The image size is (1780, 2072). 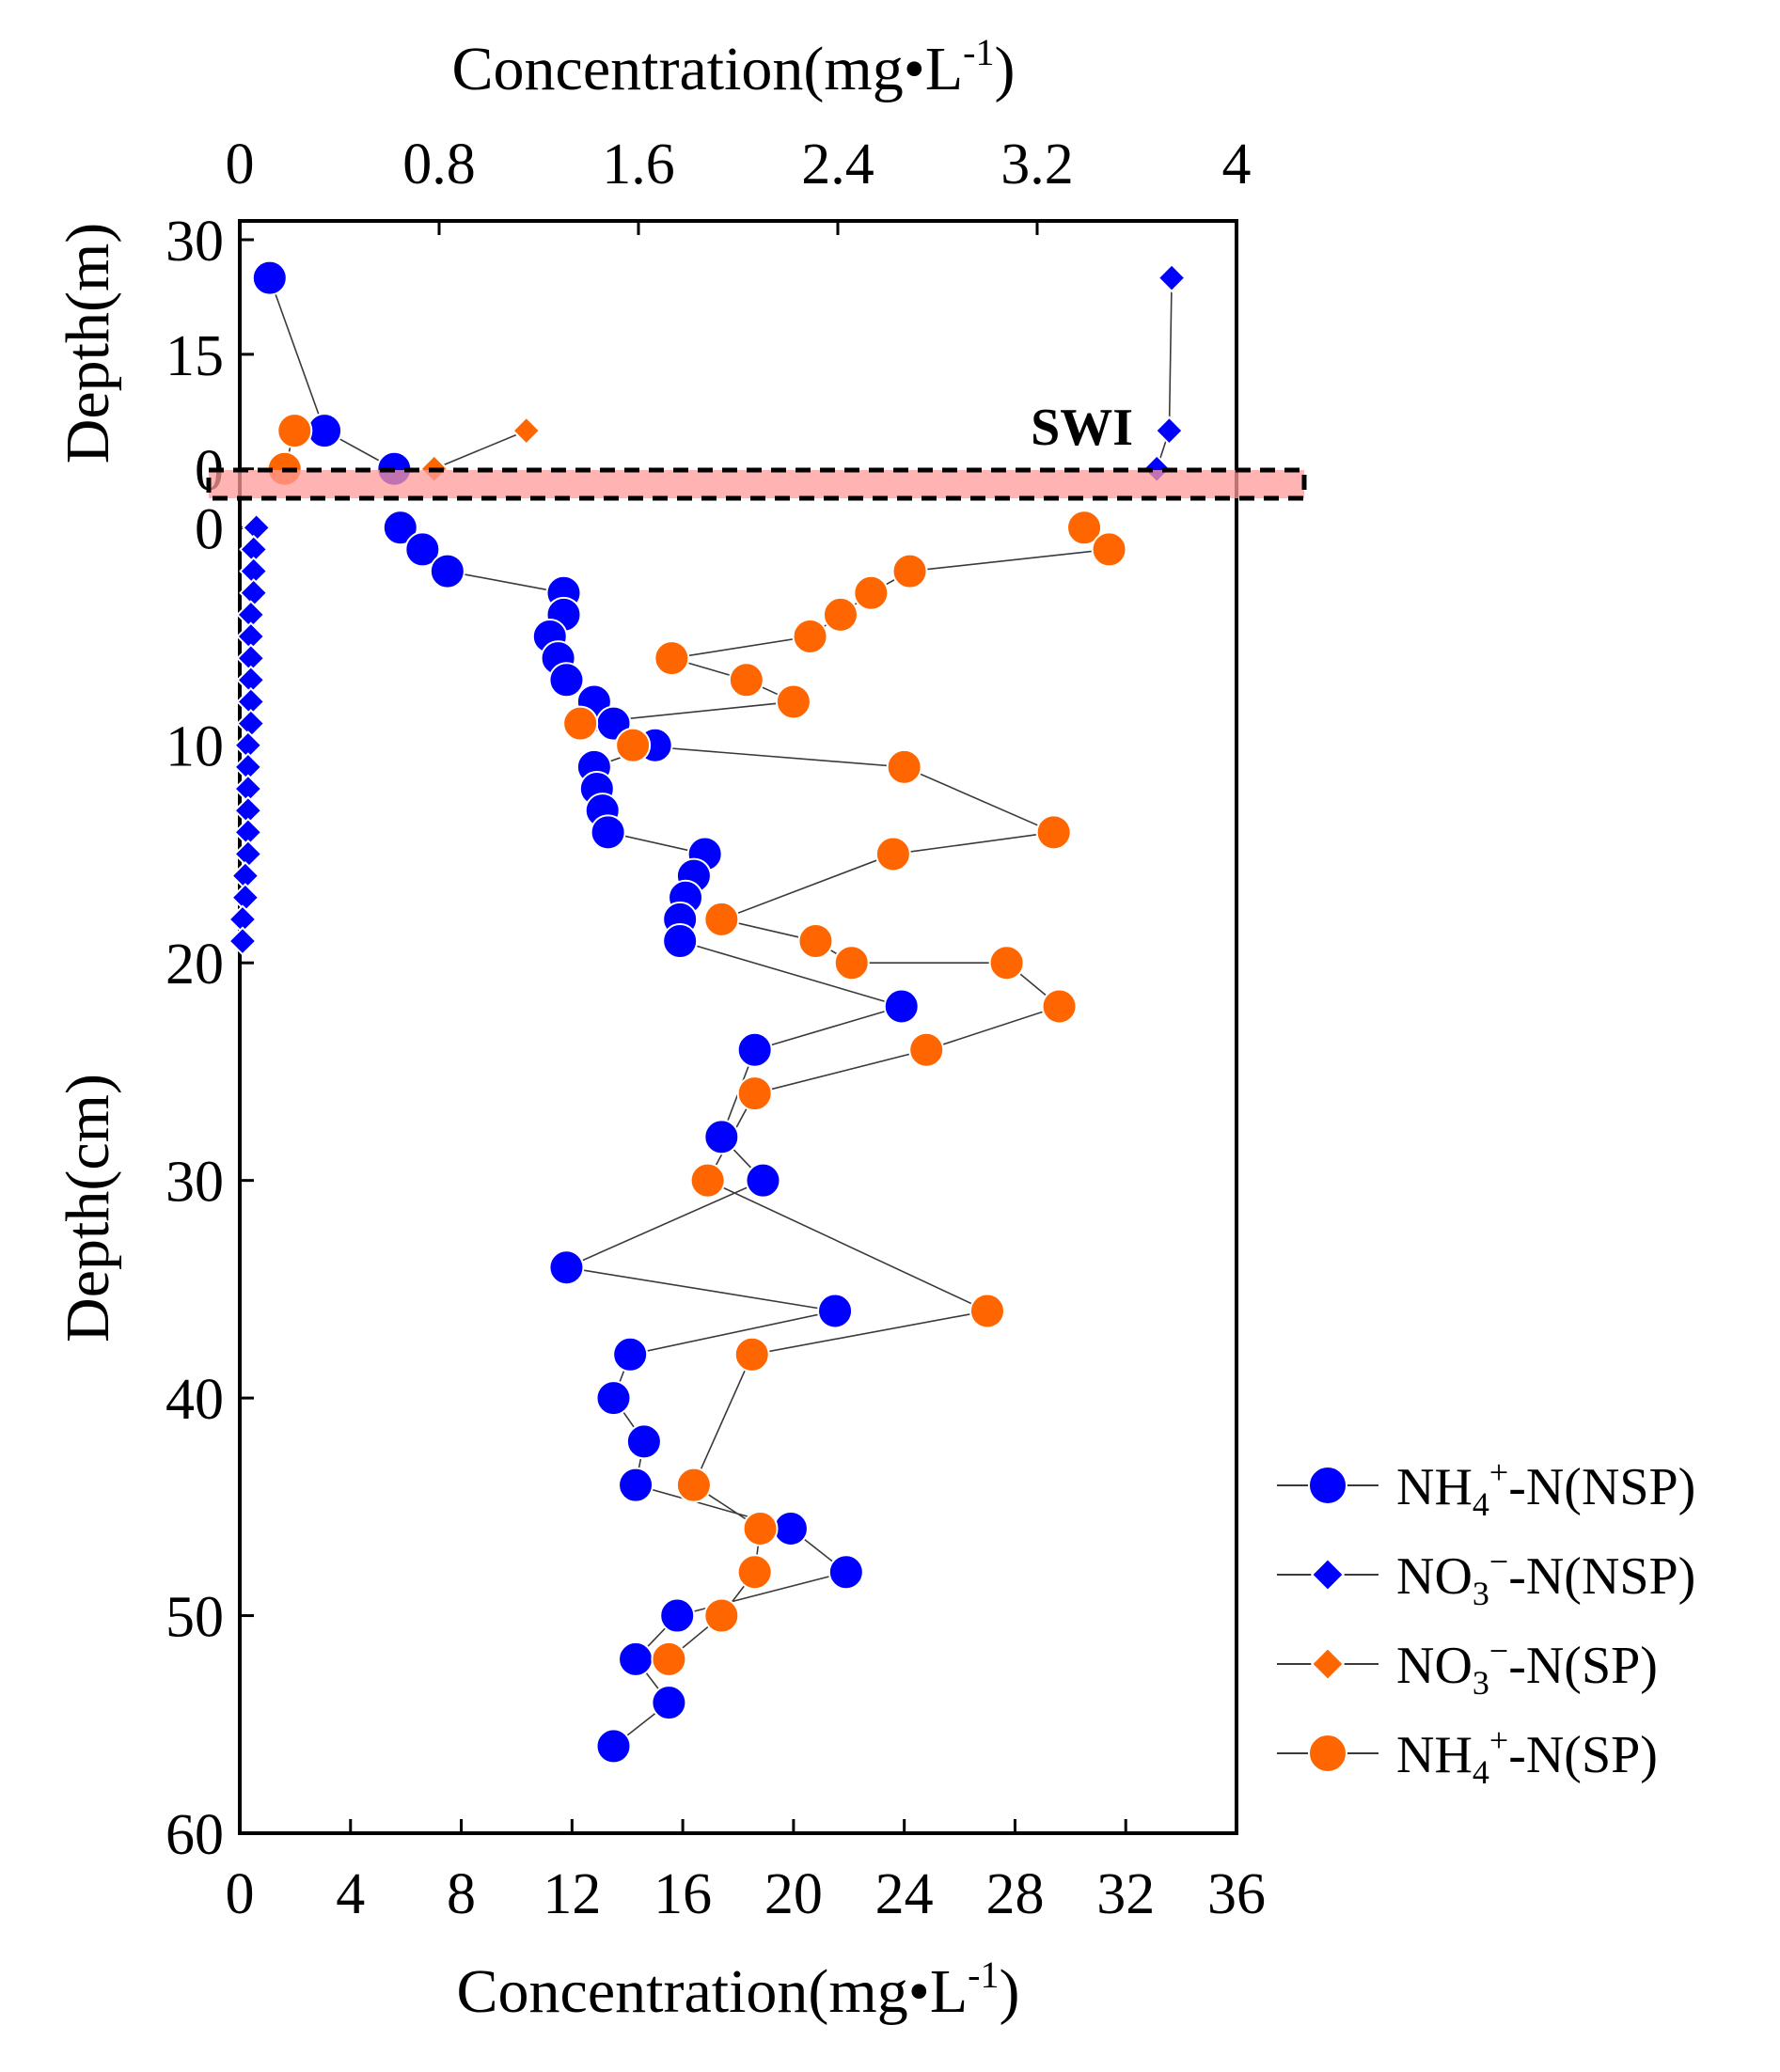 What do you see at coordinates (1237, 164) in the screenshot?
I see `top-axis-tick-label: 4` at bounding box center [1237, 164].